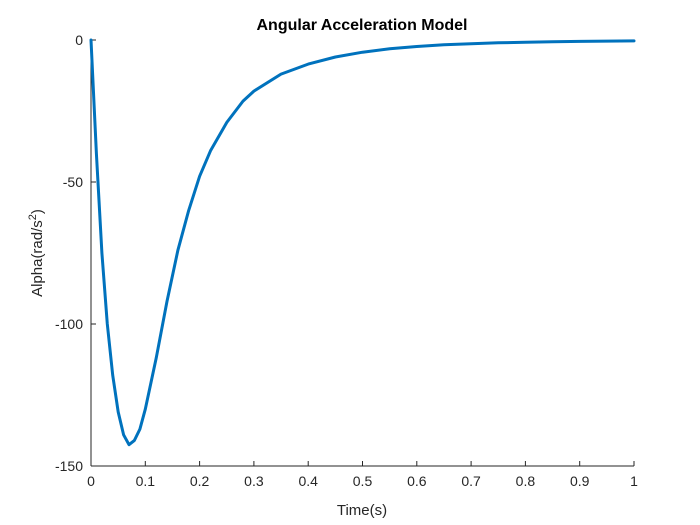 The height and width of the screenshot is (525, 700). I want to click on y-tick-label: -150, so click(69, 466).